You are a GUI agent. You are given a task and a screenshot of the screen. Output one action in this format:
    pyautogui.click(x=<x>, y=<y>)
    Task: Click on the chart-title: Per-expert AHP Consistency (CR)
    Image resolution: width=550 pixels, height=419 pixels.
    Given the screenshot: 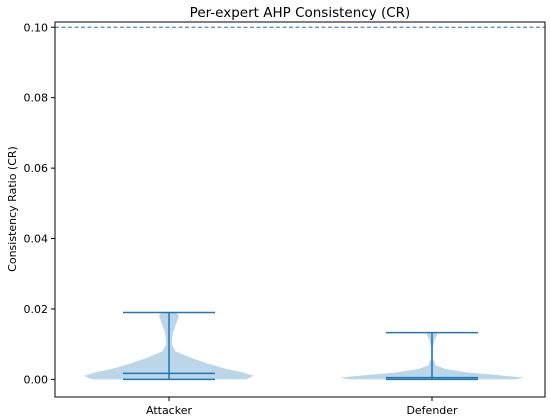 What is the action you would take?
    pyautogui.click(x=300, y=13)
    